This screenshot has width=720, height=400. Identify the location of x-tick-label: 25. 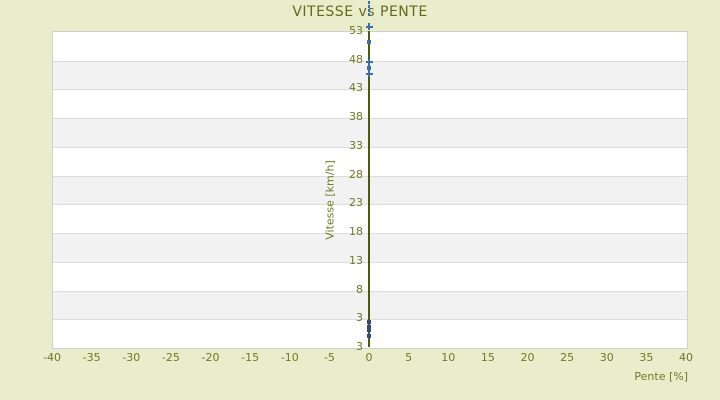
(567, 357).